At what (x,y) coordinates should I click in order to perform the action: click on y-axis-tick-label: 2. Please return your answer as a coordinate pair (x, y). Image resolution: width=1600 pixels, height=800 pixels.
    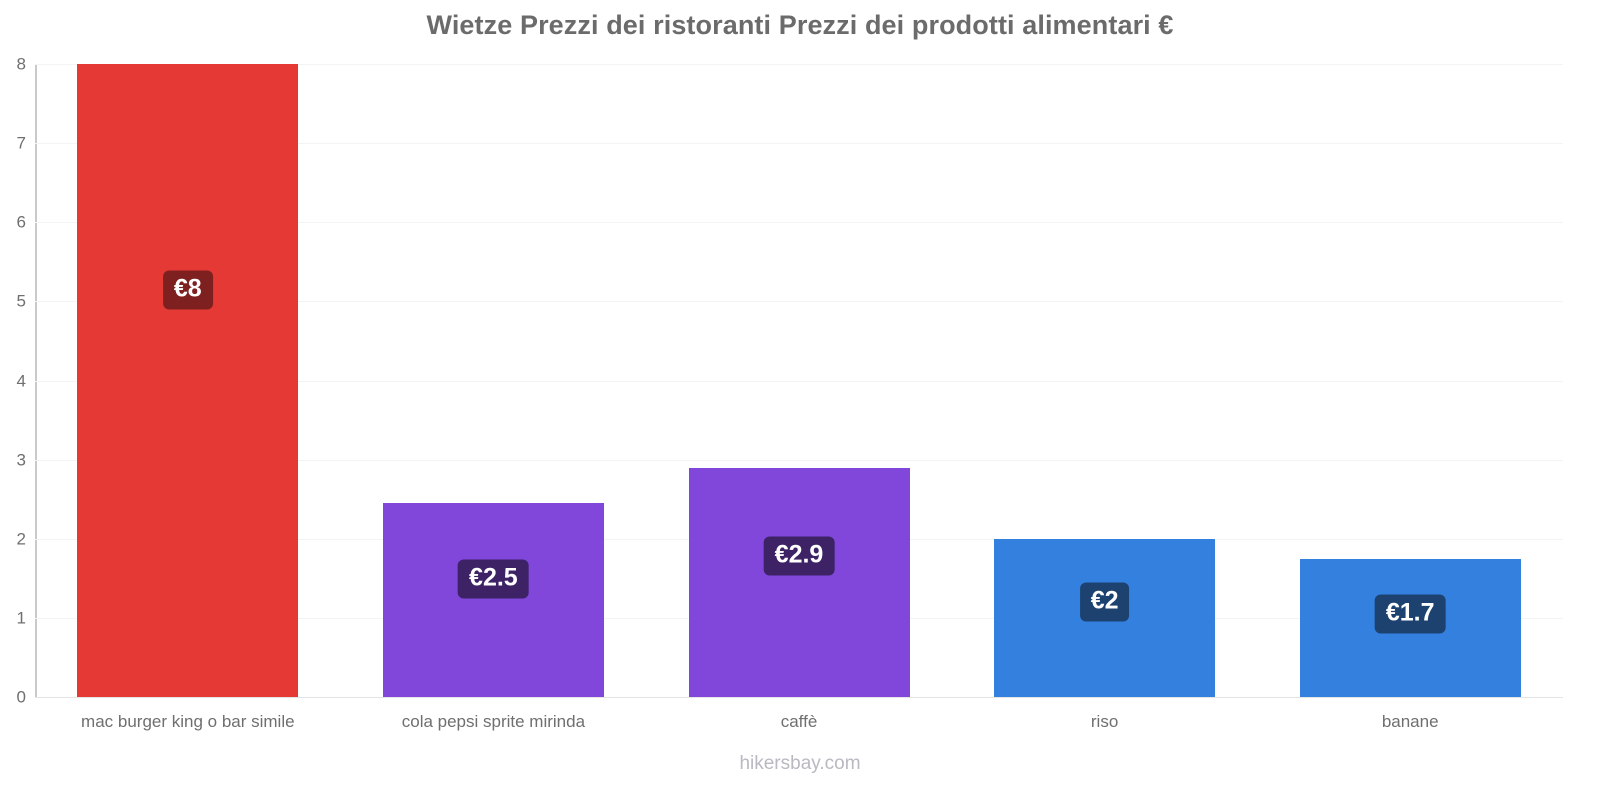
    Looking at the image, I should click on (21, 539).